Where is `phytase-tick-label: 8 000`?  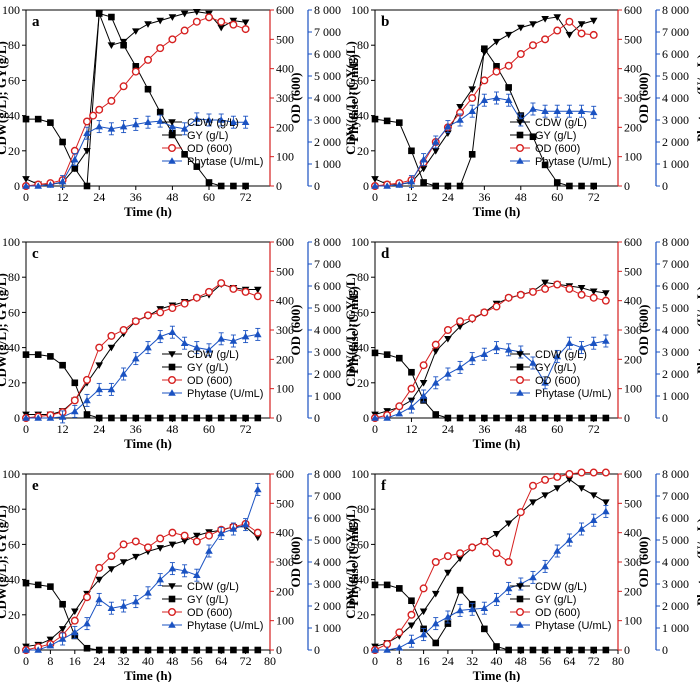 phytase-tick-label: 8 000 is located at coordinates (327, 10).